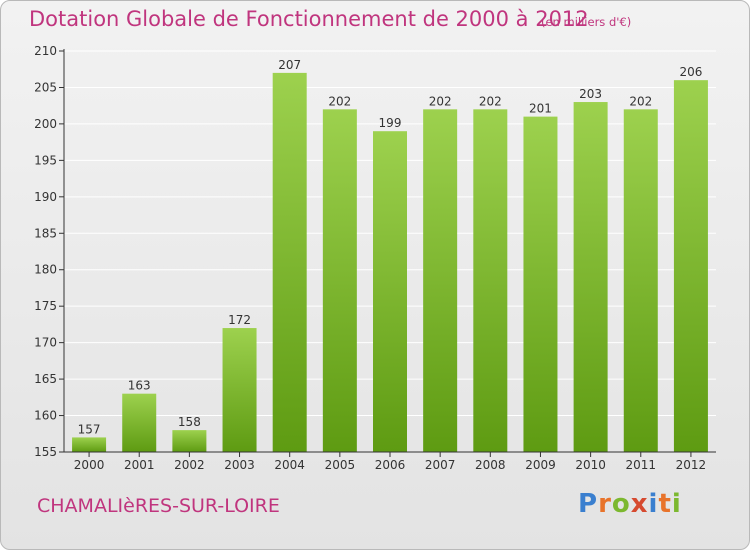  I want to click on data-label: 206, so click(690, 72).